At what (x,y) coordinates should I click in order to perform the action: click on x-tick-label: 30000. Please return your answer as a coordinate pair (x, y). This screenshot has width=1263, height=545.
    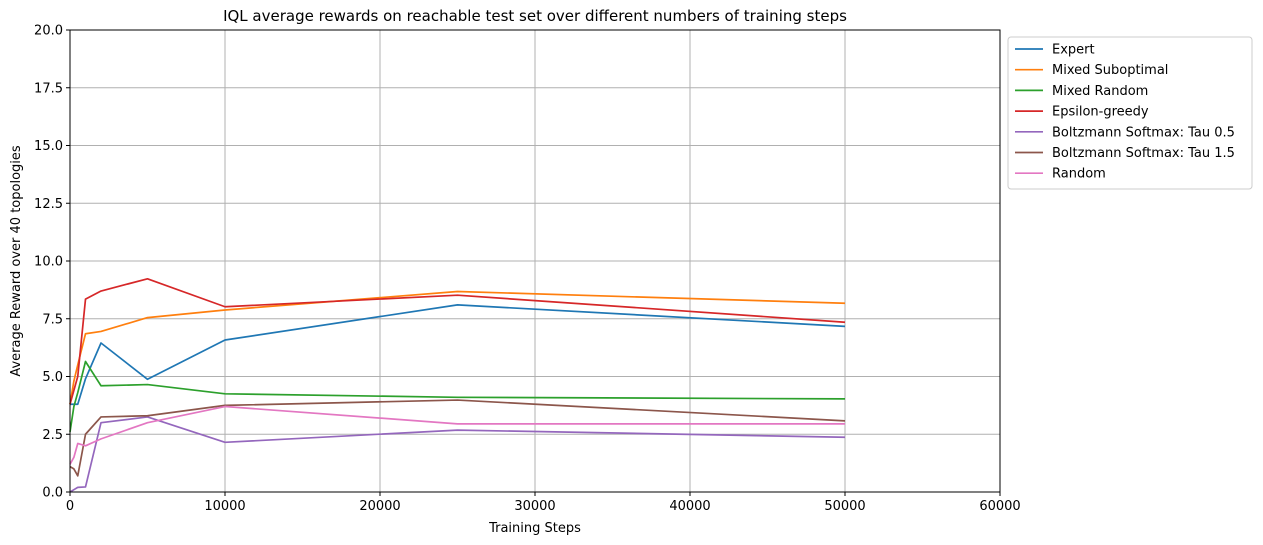
    Looking at the image, I should click on (534, 506).